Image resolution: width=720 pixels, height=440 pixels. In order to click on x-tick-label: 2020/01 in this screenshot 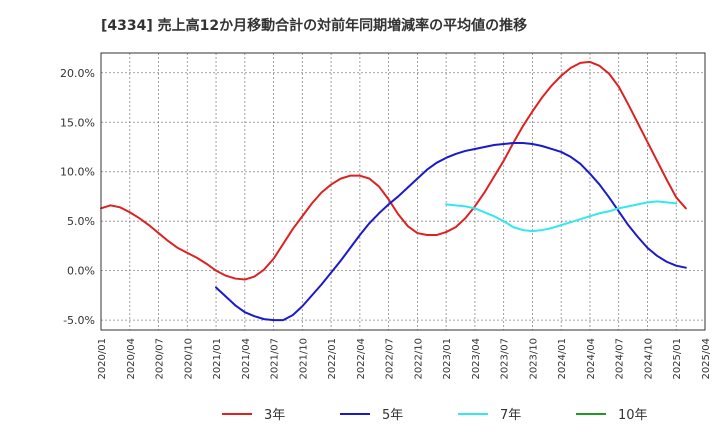, I will do `click(102, 359)`.